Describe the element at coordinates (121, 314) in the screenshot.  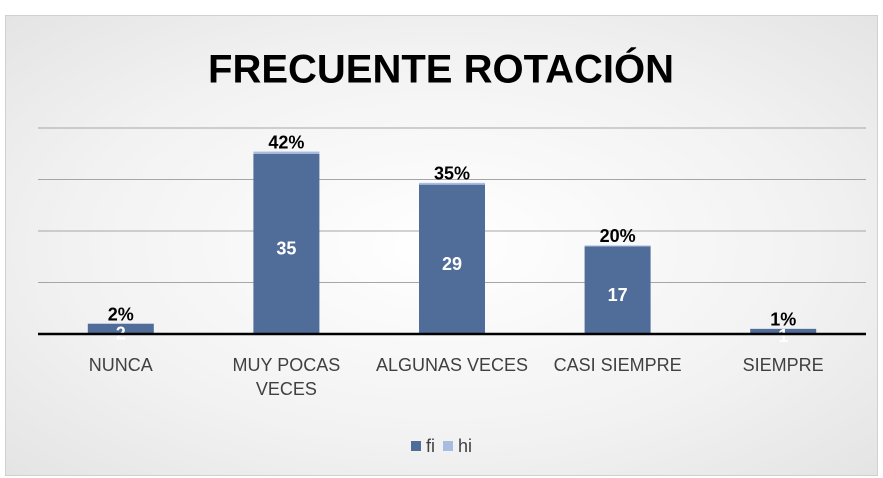
I see `data-label: 2%` at that location.